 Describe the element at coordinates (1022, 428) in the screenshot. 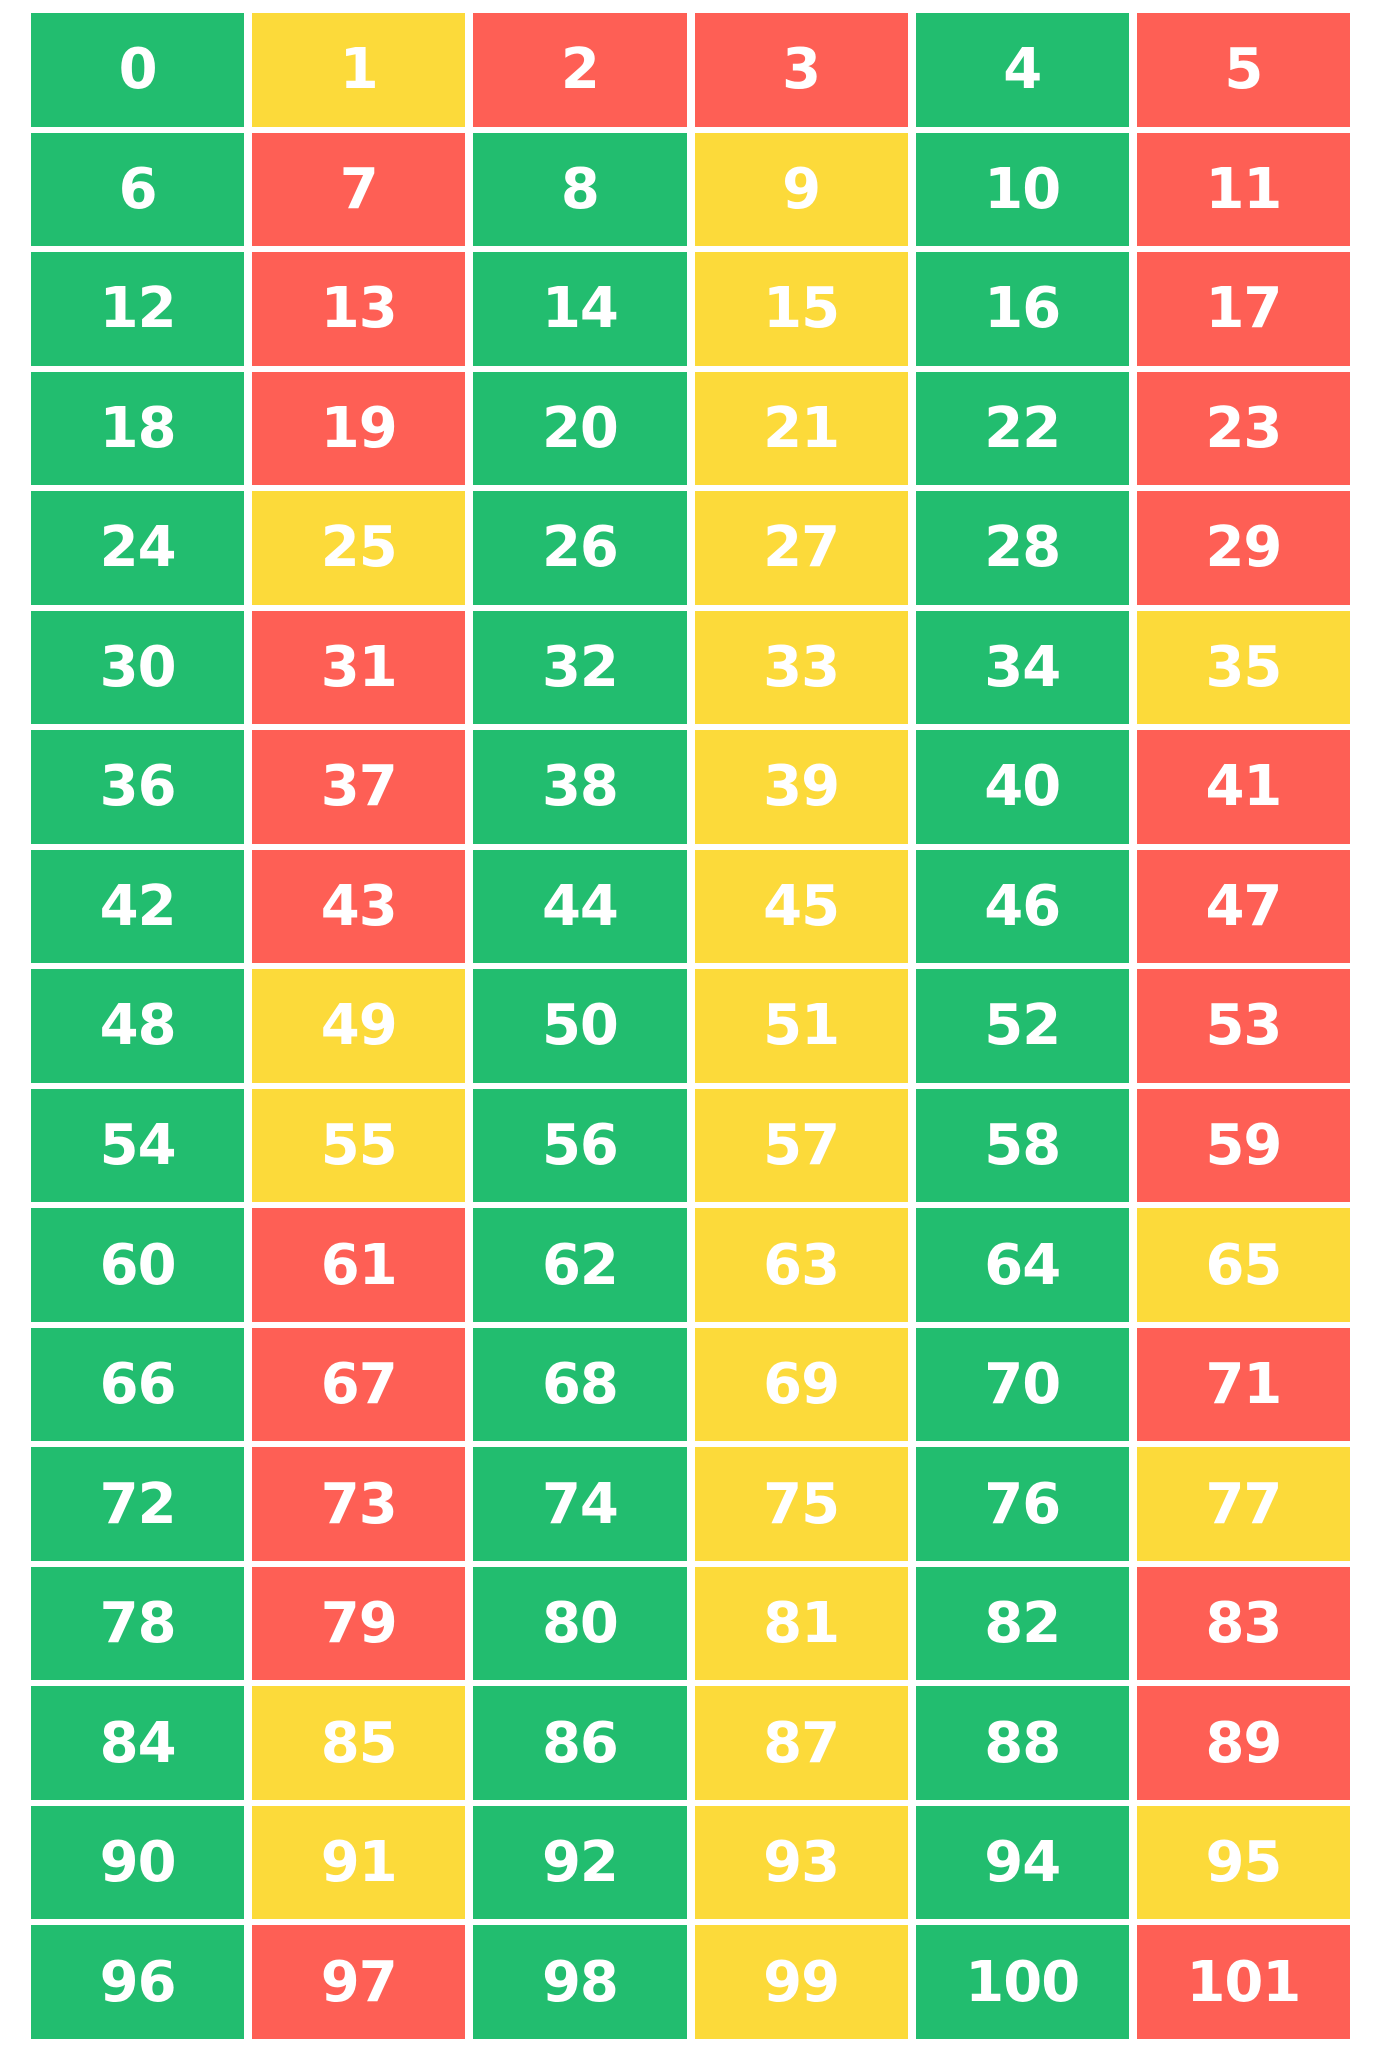

I see `number-cell: 22` at that location.